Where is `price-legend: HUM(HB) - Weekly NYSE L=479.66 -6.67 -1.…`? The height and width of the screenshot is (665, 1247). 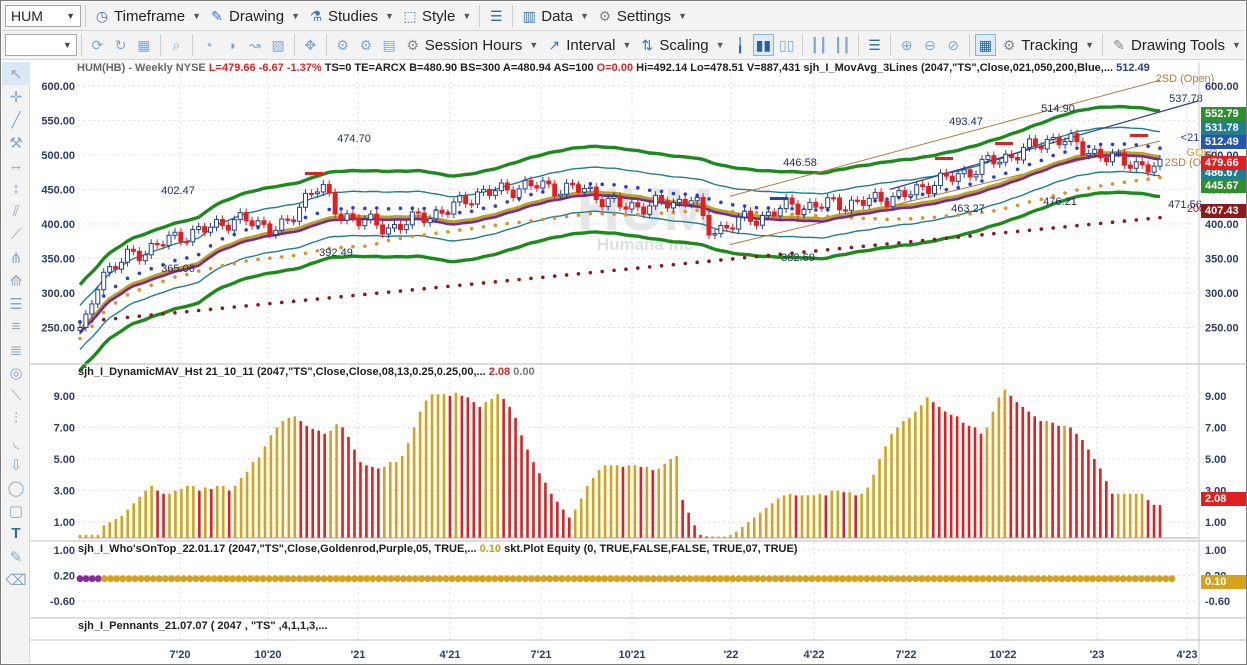 price-legend: HUM(HB) - Weekly NYSE L=479.66 -6.67 -1.… is located at coordinates (613, 68).